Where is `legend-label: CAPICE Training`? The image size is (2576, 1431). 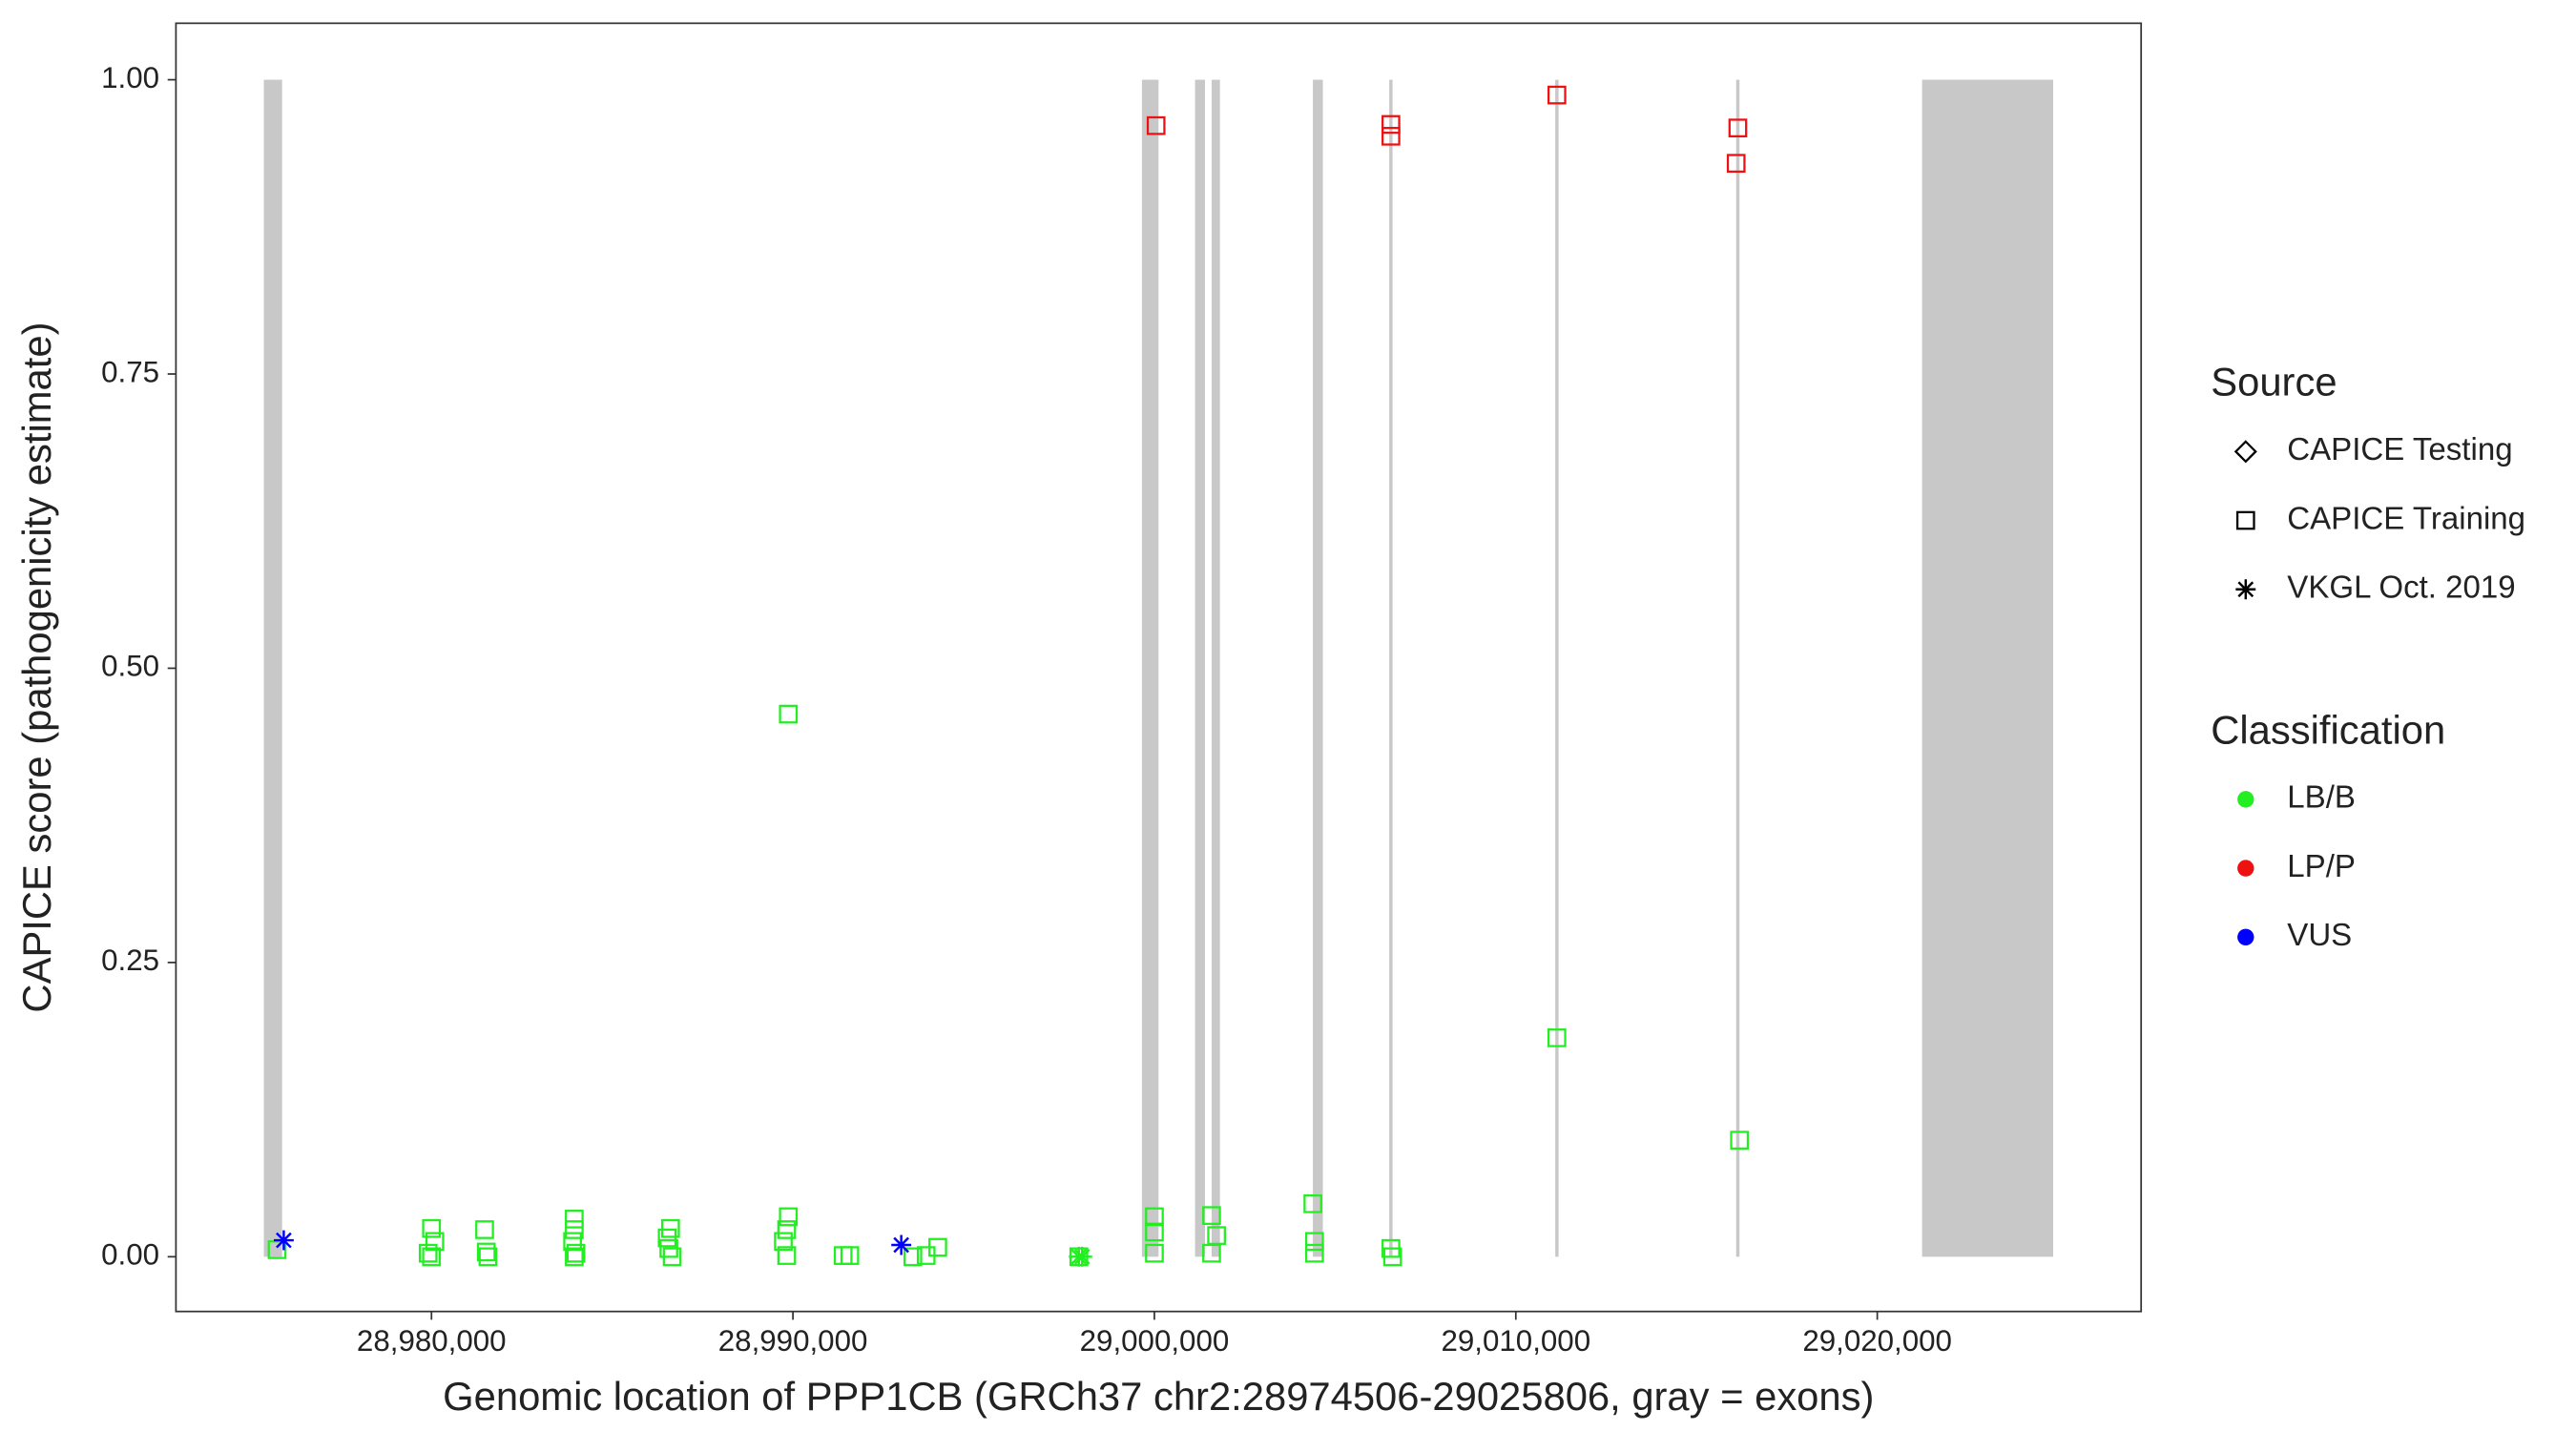
legend-label: CAPICE Training is located at coordinates (2406, 518).